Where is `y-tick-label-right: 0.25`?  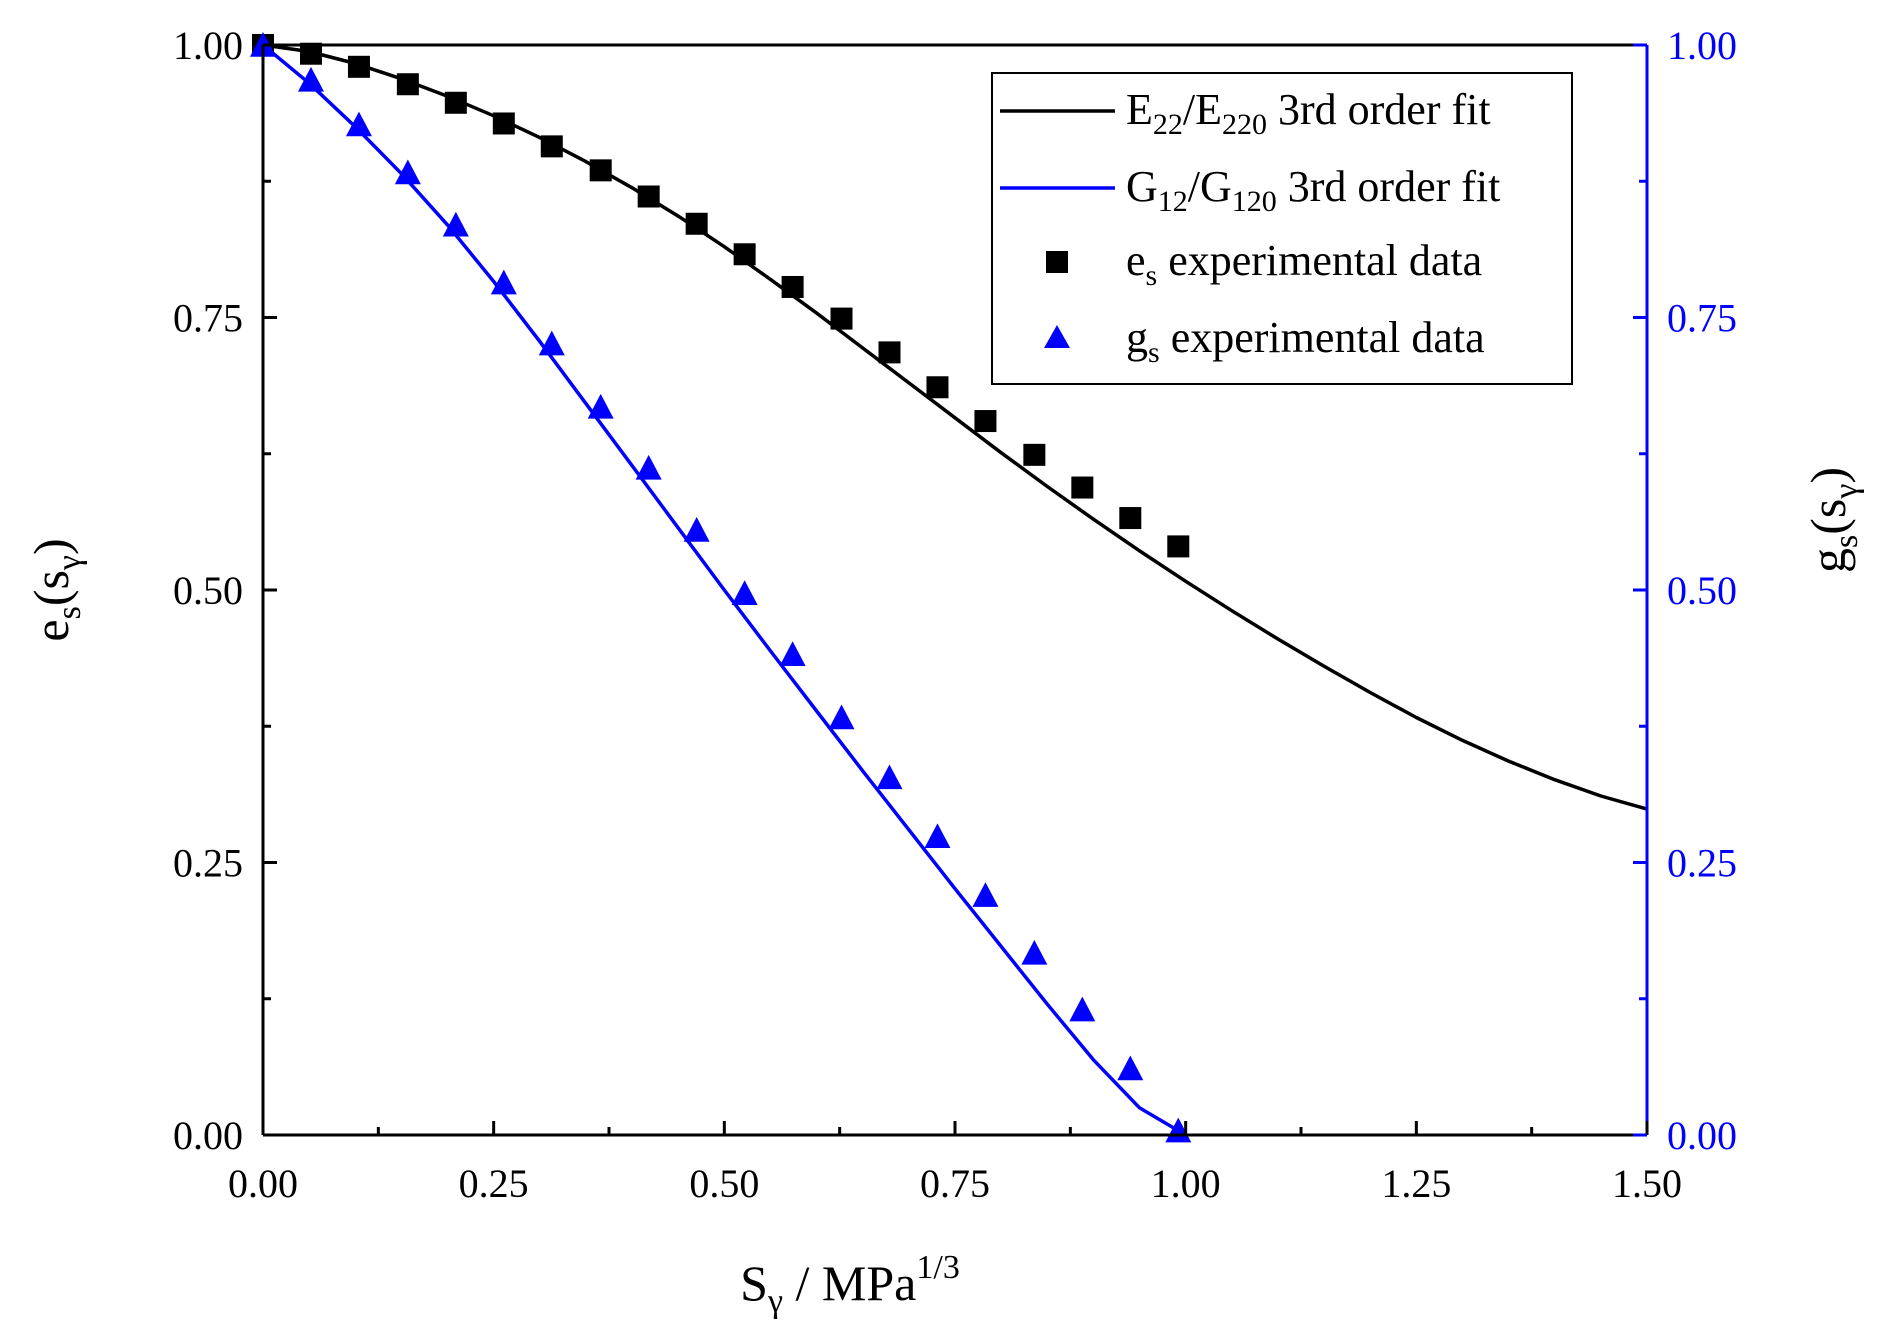 y-tick-label-right: 0.25 is located at coordinates (1702, 863).